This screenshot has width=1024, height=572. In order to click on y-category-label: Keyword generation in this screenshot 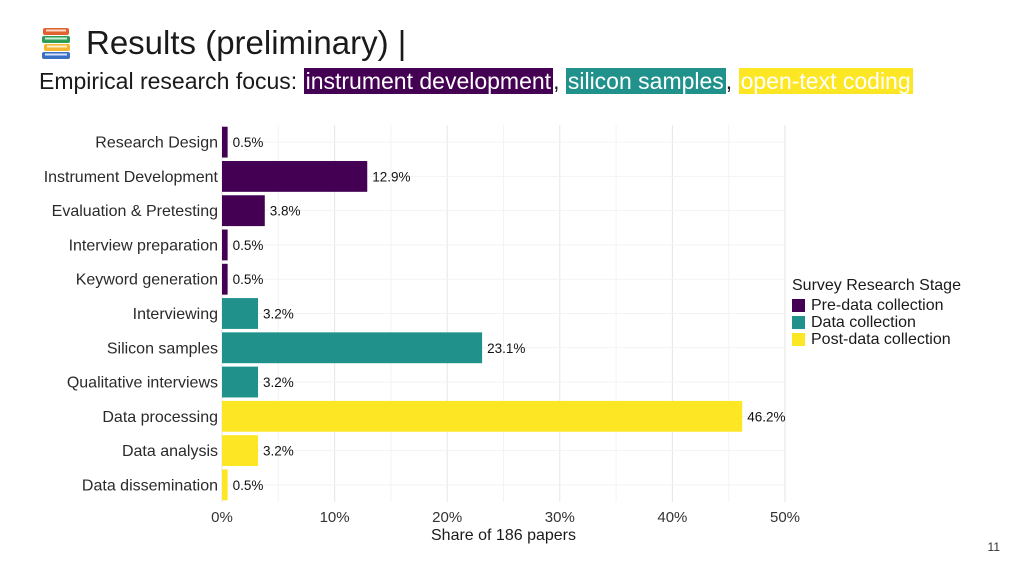, I will do `click(147, 280)`.